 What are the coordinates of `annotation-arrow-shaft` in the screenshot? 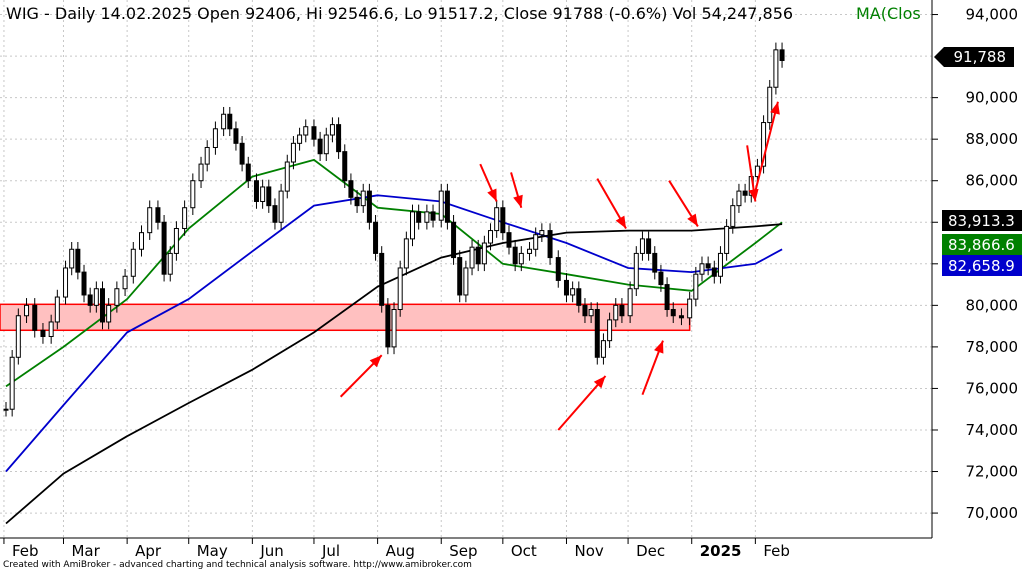 It's located at (766, 146).